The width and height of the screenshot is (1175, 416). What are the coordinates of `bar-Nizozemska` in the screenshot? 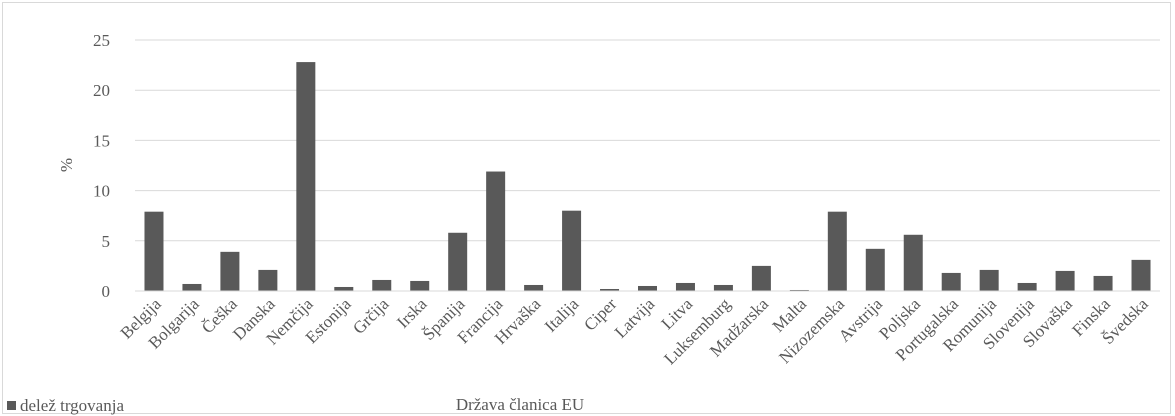 It's located at (837, 251).